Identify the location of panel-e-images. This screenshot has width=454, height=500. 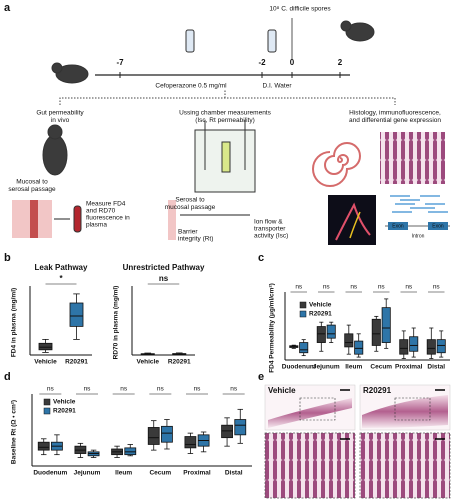
(357, 441).